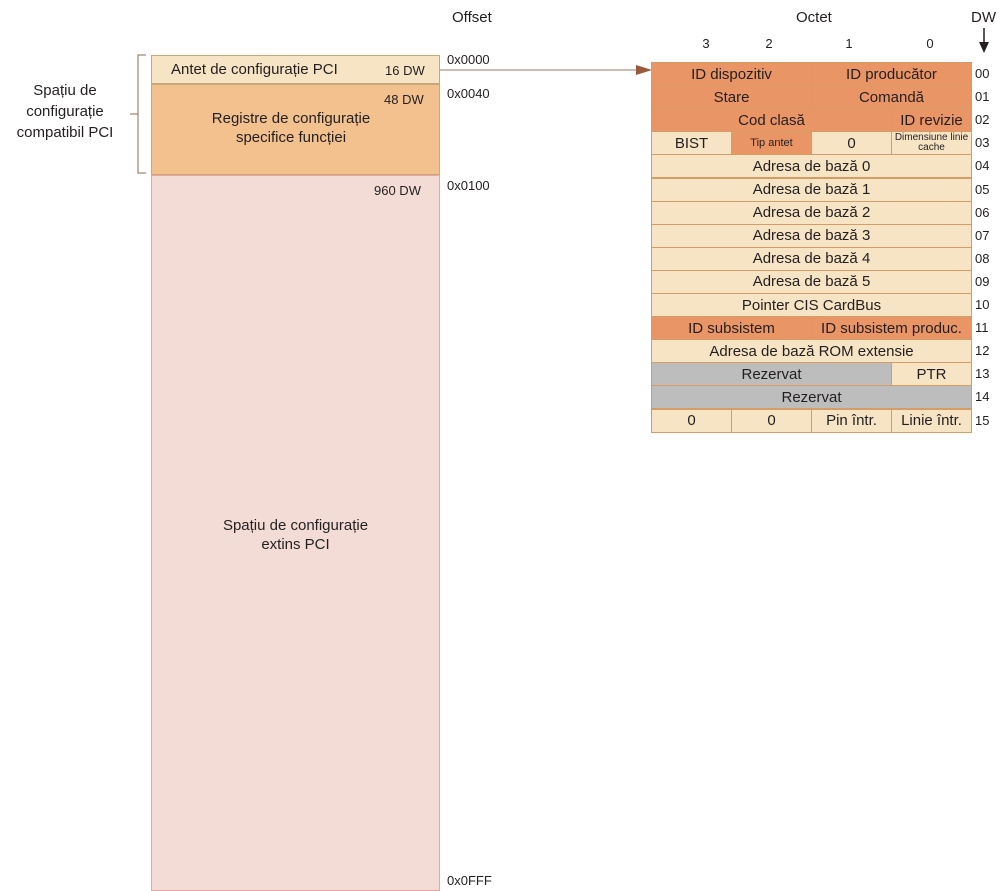 The image size is (1001, 891). Describe the element at coordinates (982, 143) in the screenshot. I see `dw-row-number: 03` at that location.